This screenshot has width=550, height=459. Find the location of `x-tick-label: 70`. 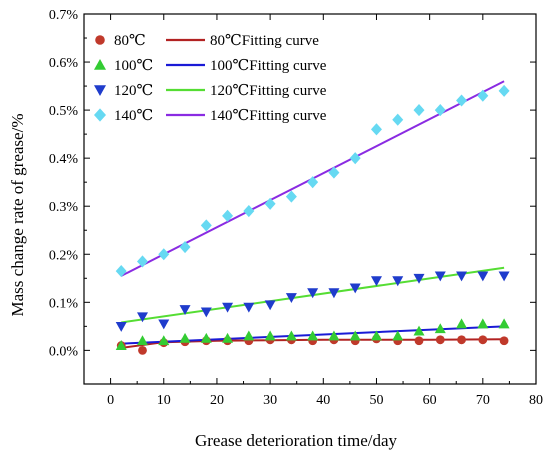

x-tick-label: 70 is located at coordinates (483, 400).